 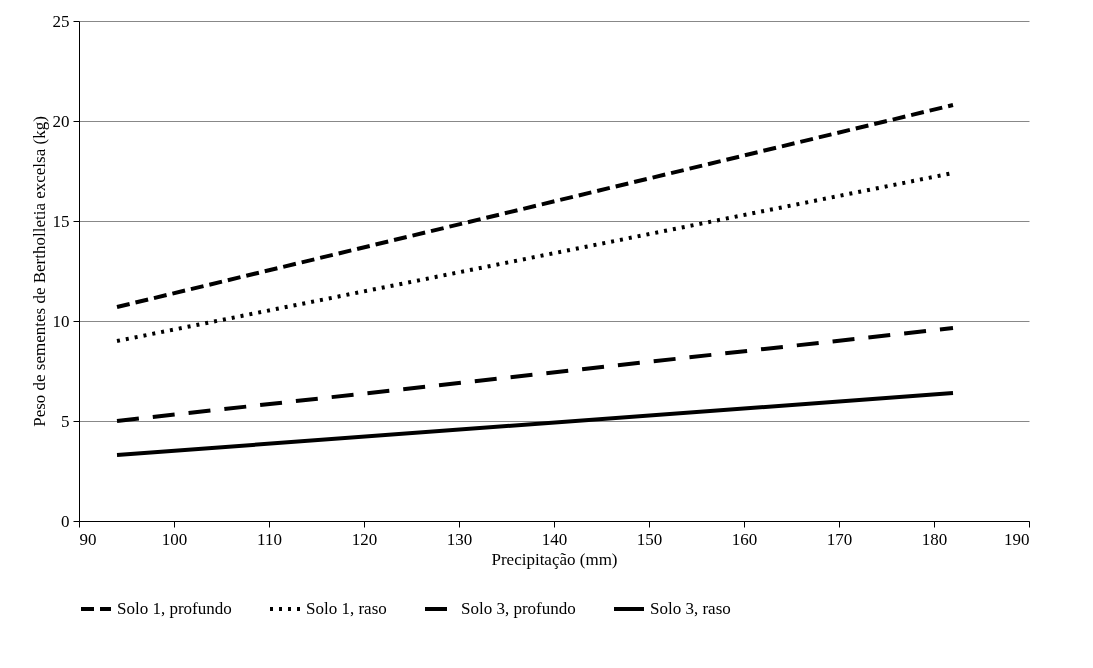 What do you see at coordinates (554, 539) in the screenshot?
I see `x-tick-label: 140` at bounding box center [554, 539].